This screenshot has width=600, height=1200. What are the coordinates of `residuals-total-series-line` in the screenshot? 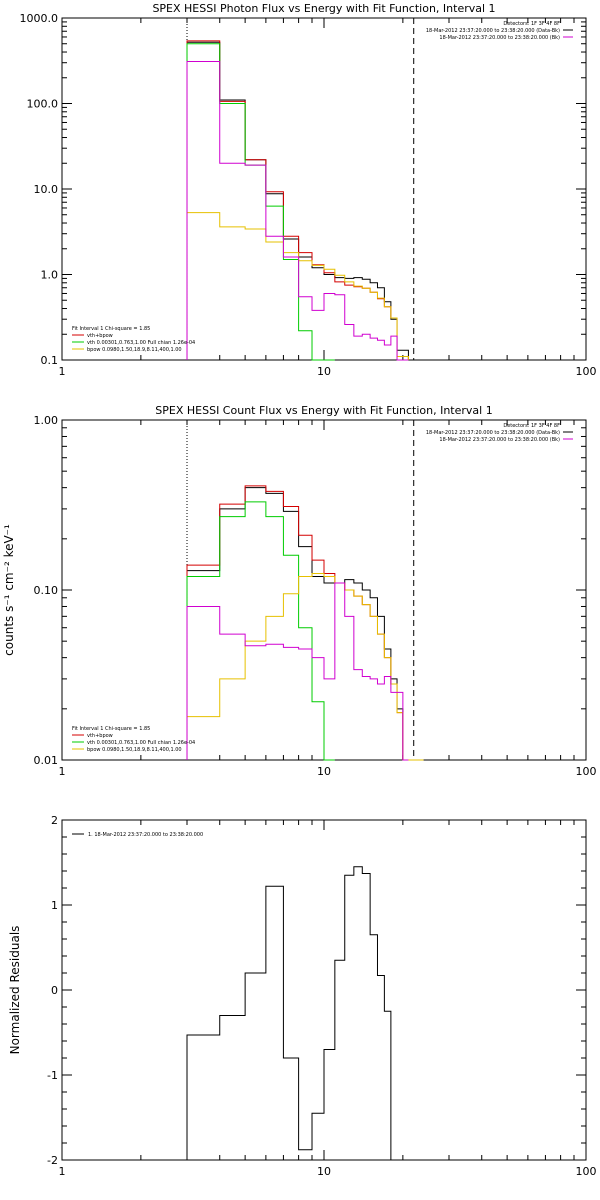 It's located at (289, 1013).